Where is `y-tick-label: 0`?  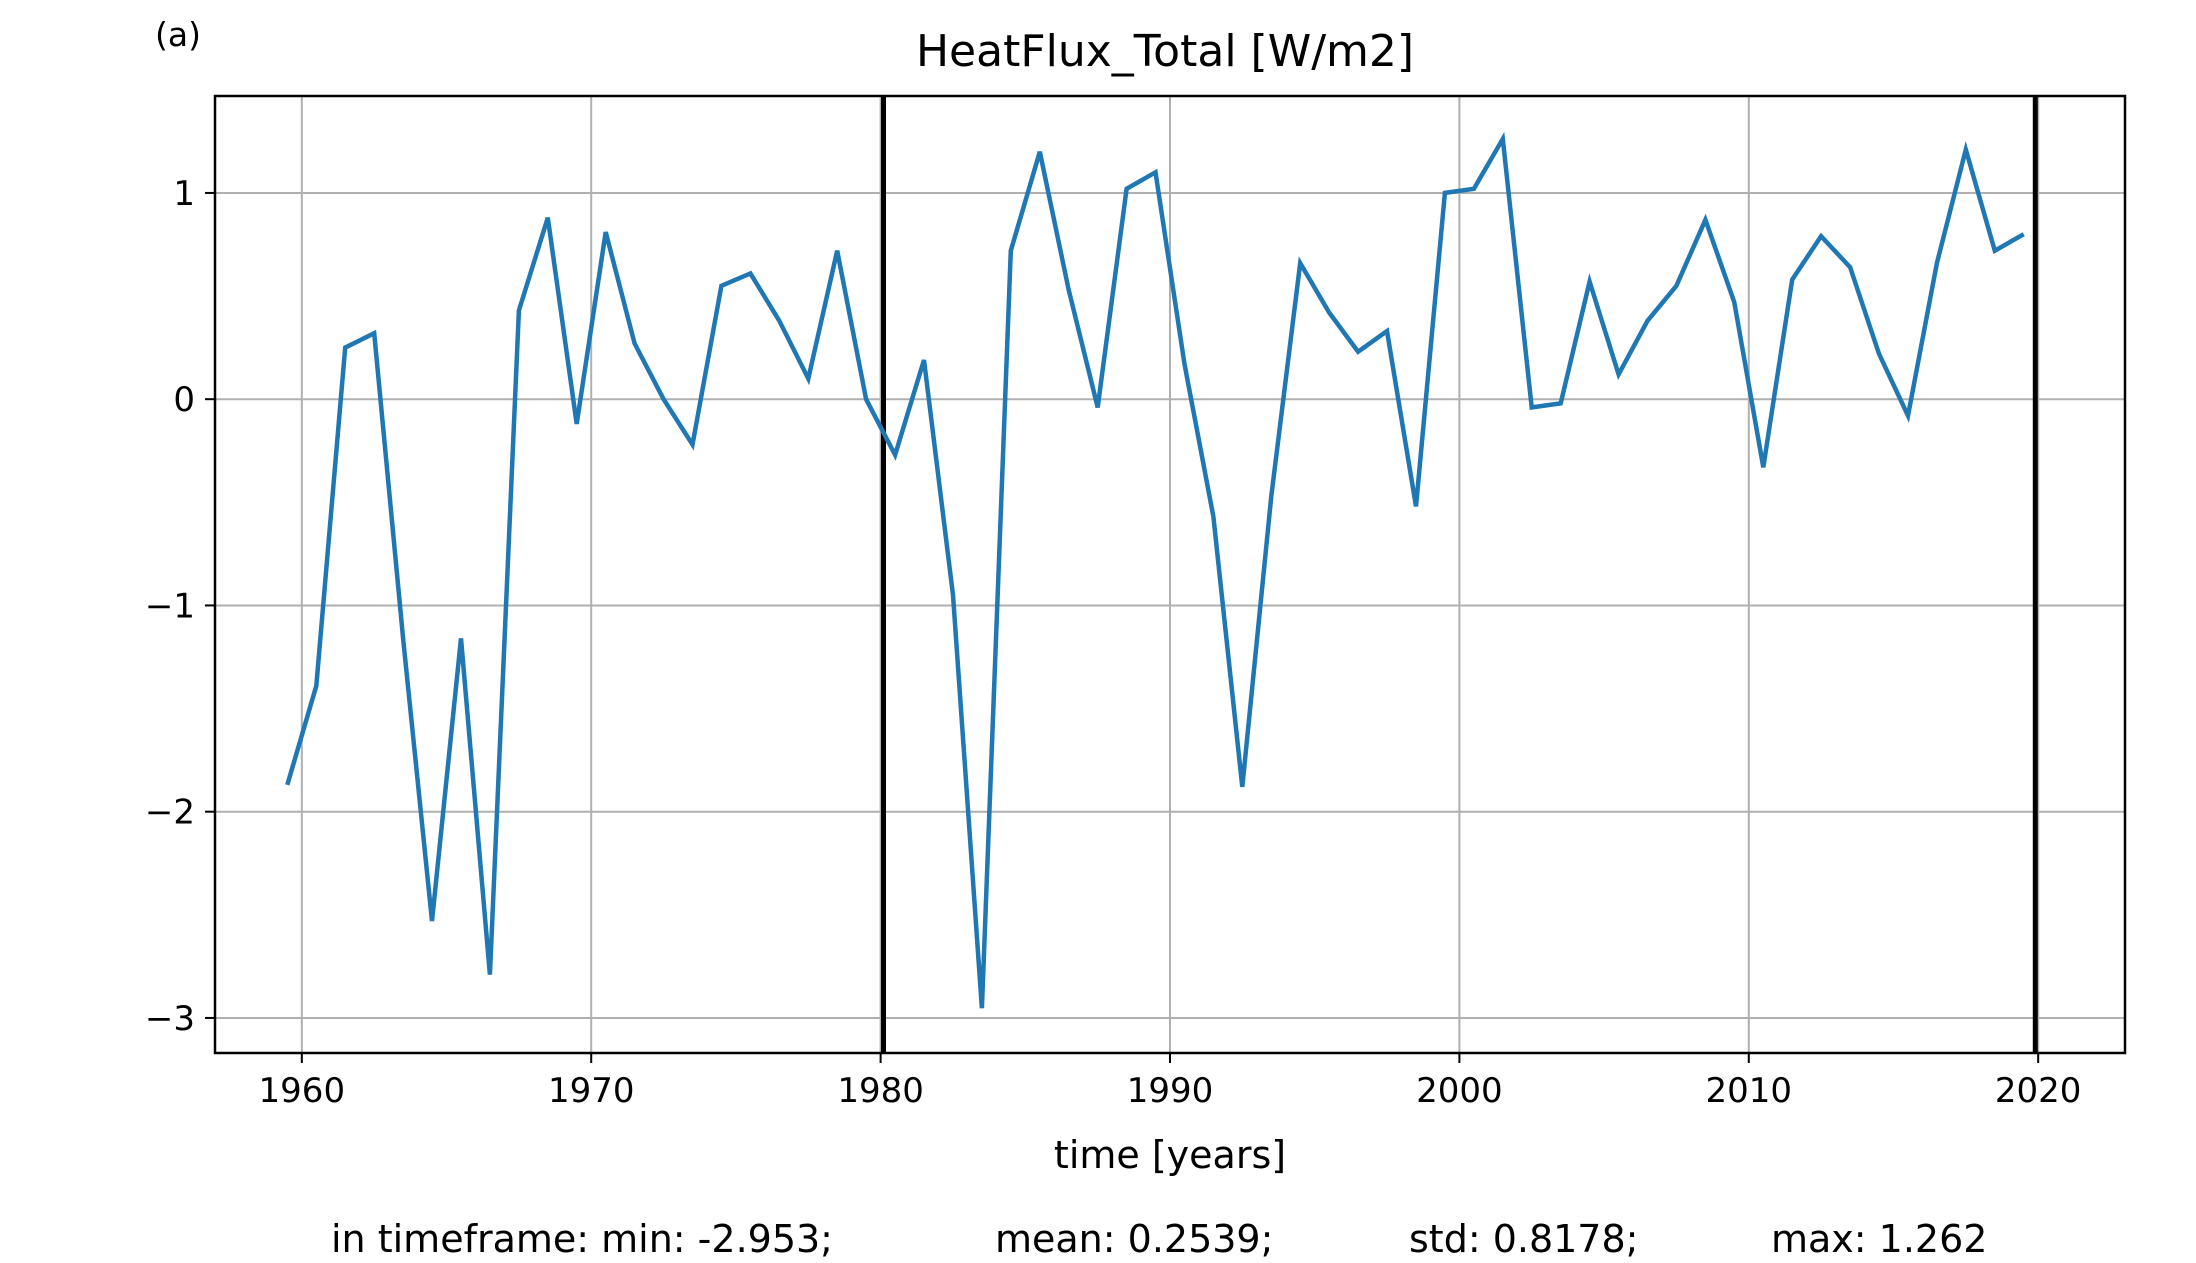 y-tick-label: 0 is located at coordinates (184, 400).